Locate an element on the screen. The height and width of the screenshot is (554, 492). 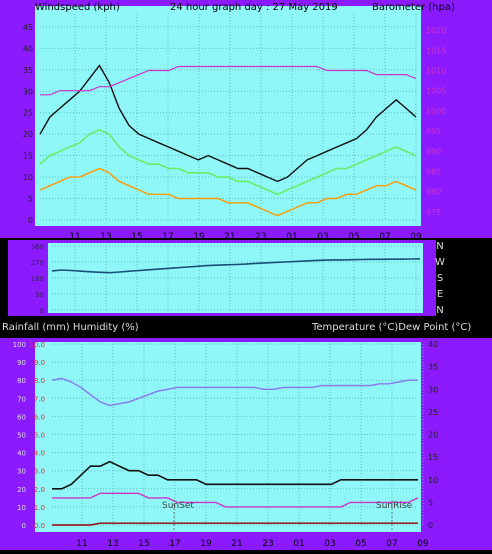
wind-left-tick: 30 is located at coordinates (28, 91).